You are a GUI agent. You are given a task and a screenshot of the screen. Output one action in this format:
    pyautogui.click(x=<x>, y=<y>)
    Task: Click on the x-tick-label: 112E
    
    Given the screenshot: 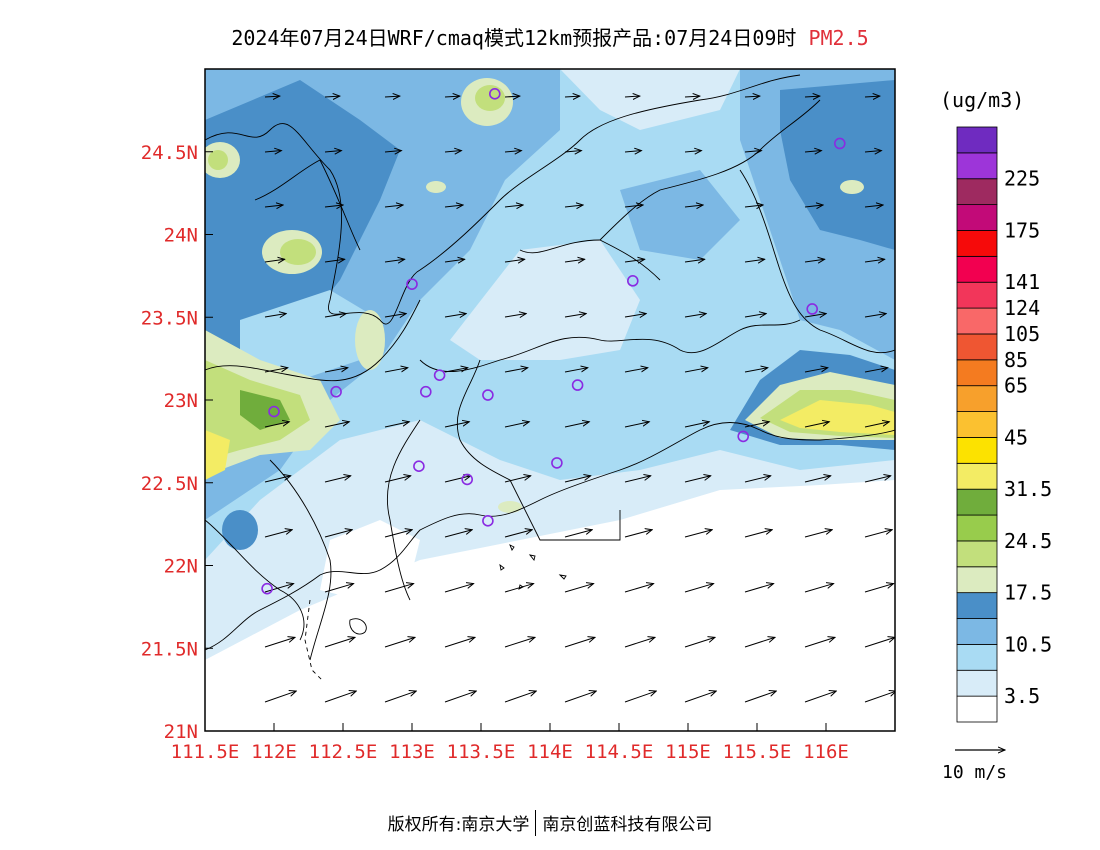 What is the action you would take?
    pyautogui.click(x=274, y=752)
    